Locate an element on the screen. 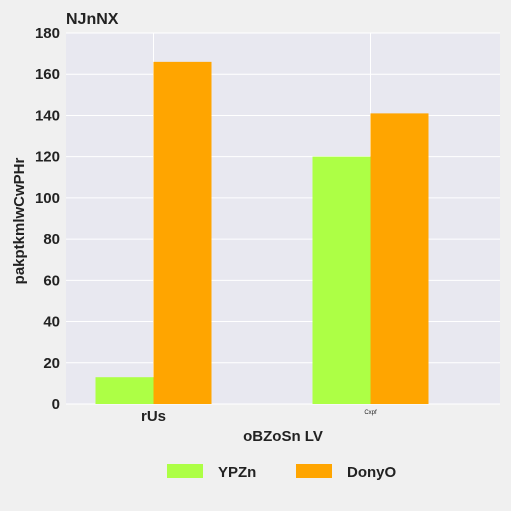  y-tick-label: 120 is located at coordinates (47, 157).